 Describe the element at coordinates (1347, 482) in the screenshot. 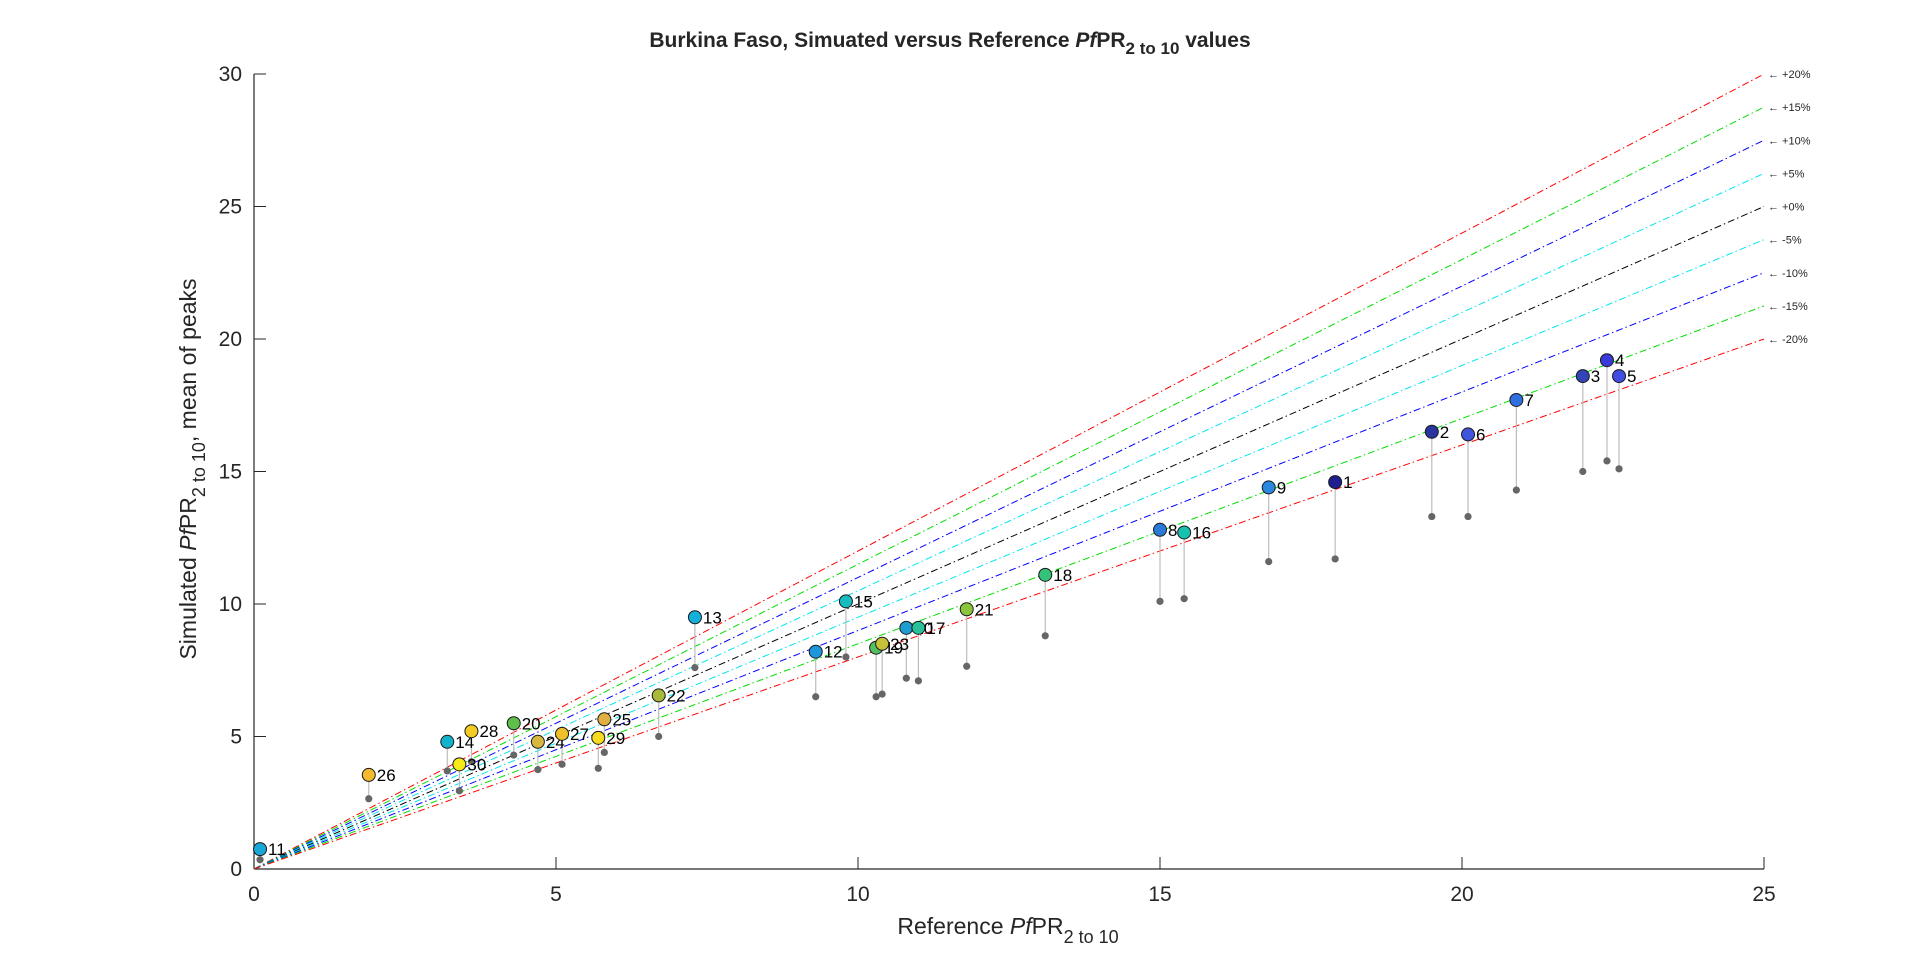

I see `data-point-label: 1` at that location.